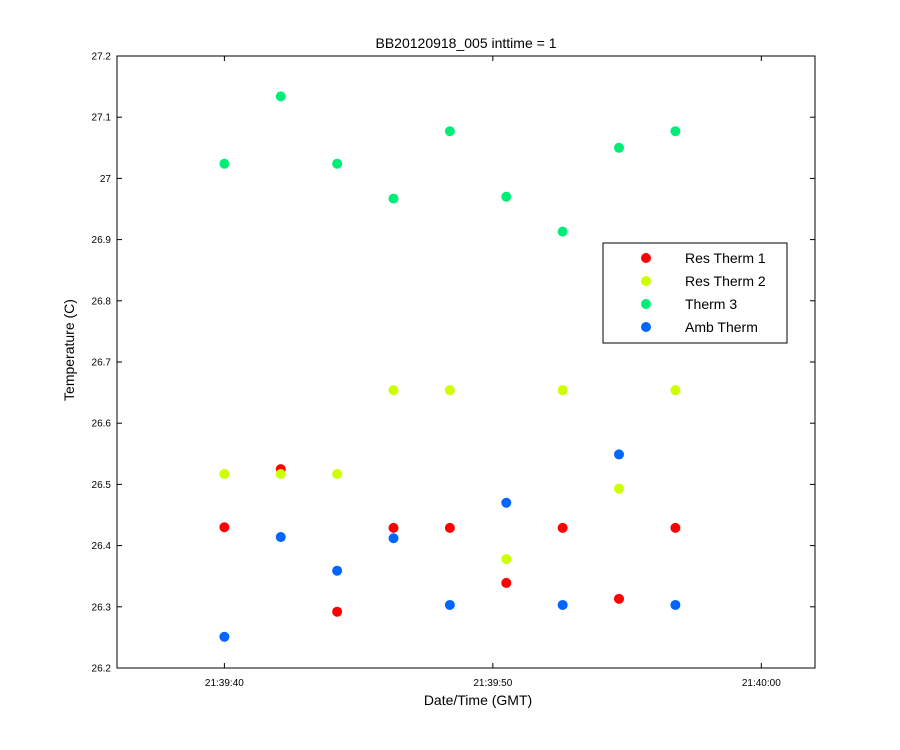 The height and width of the screenshot is (750, 900). Describe the element at coordinates (721, 327) in the screenshot. I see `legend-label-amb-therm: Amb Therm` at that location.